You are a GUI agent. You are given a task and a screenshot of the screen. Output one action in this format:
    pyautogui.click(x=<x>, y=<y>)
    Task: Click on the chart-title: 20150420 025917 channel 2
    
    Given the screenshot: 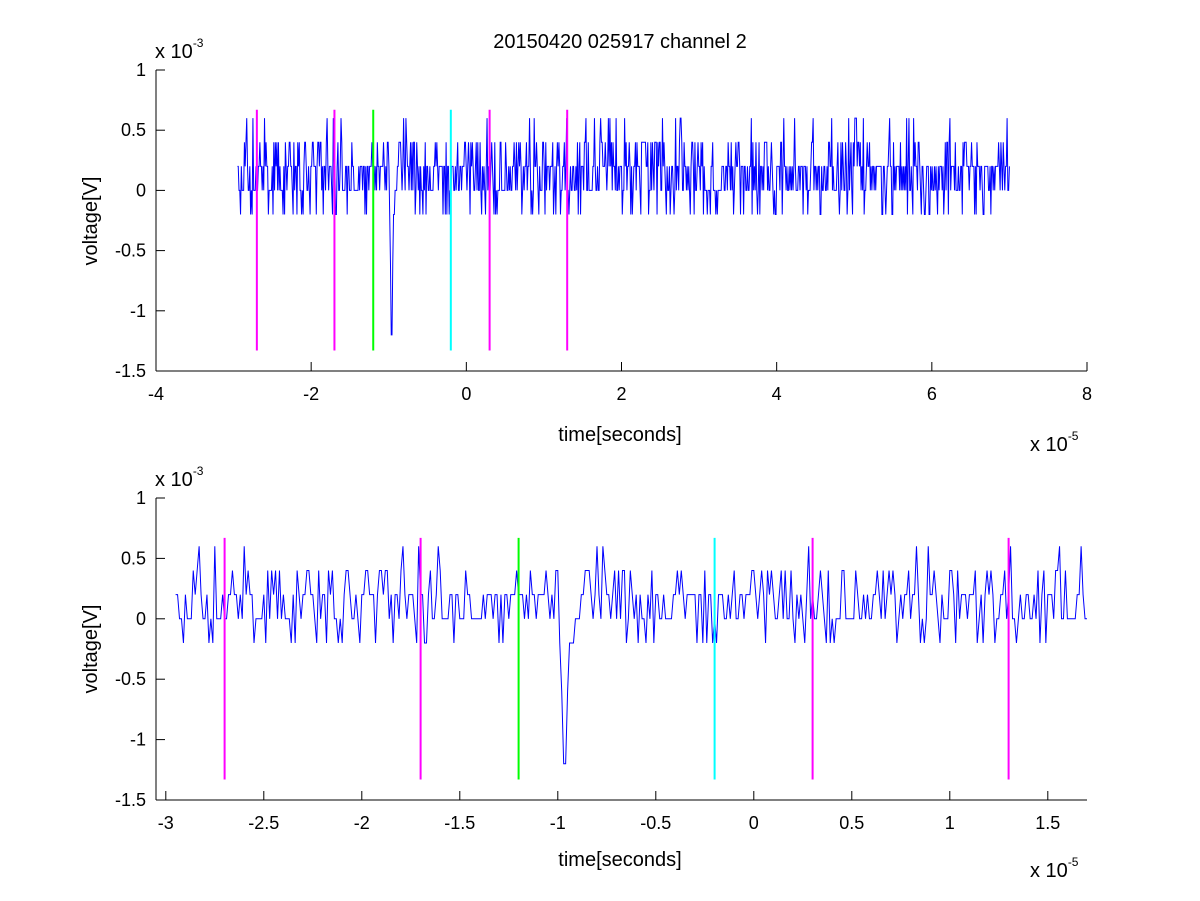 What is the action you would take?
    pyautogui.click(x=620, y=42)
    